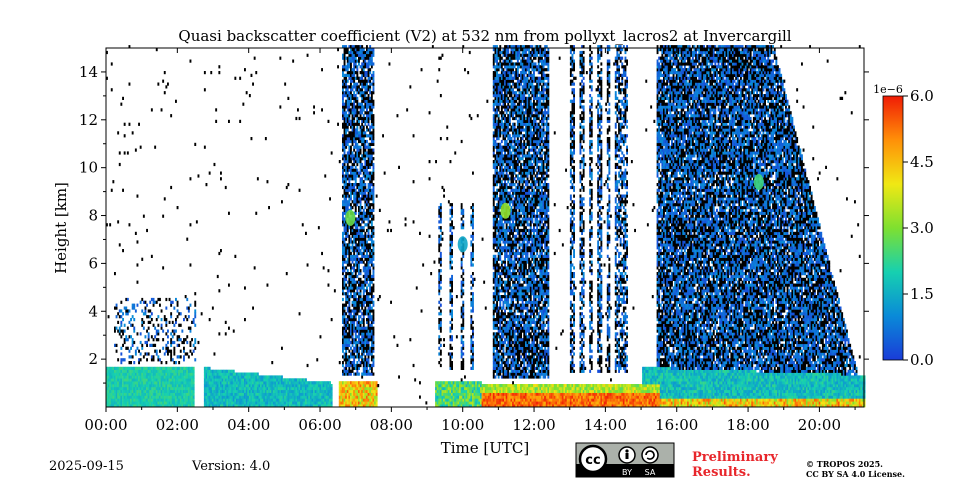  Describe the element at coordinates (88, 72) in the screenshot. I see `y-tick-label: 14` at that location.